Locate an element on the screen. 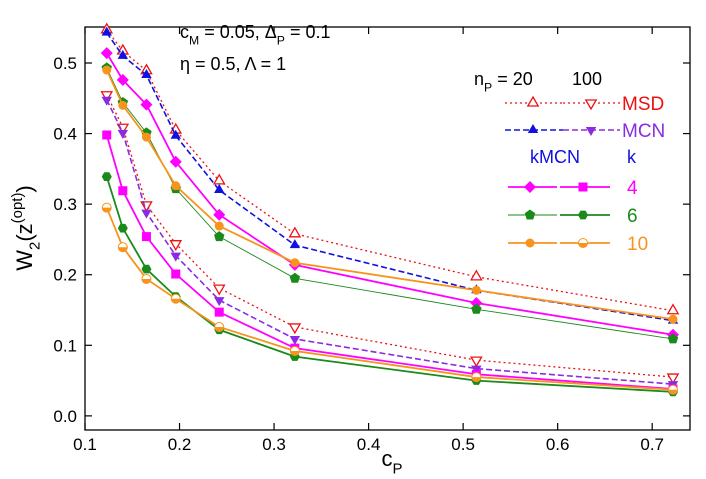  legend-header: nP = 20 is located at coordinates (503, 81).